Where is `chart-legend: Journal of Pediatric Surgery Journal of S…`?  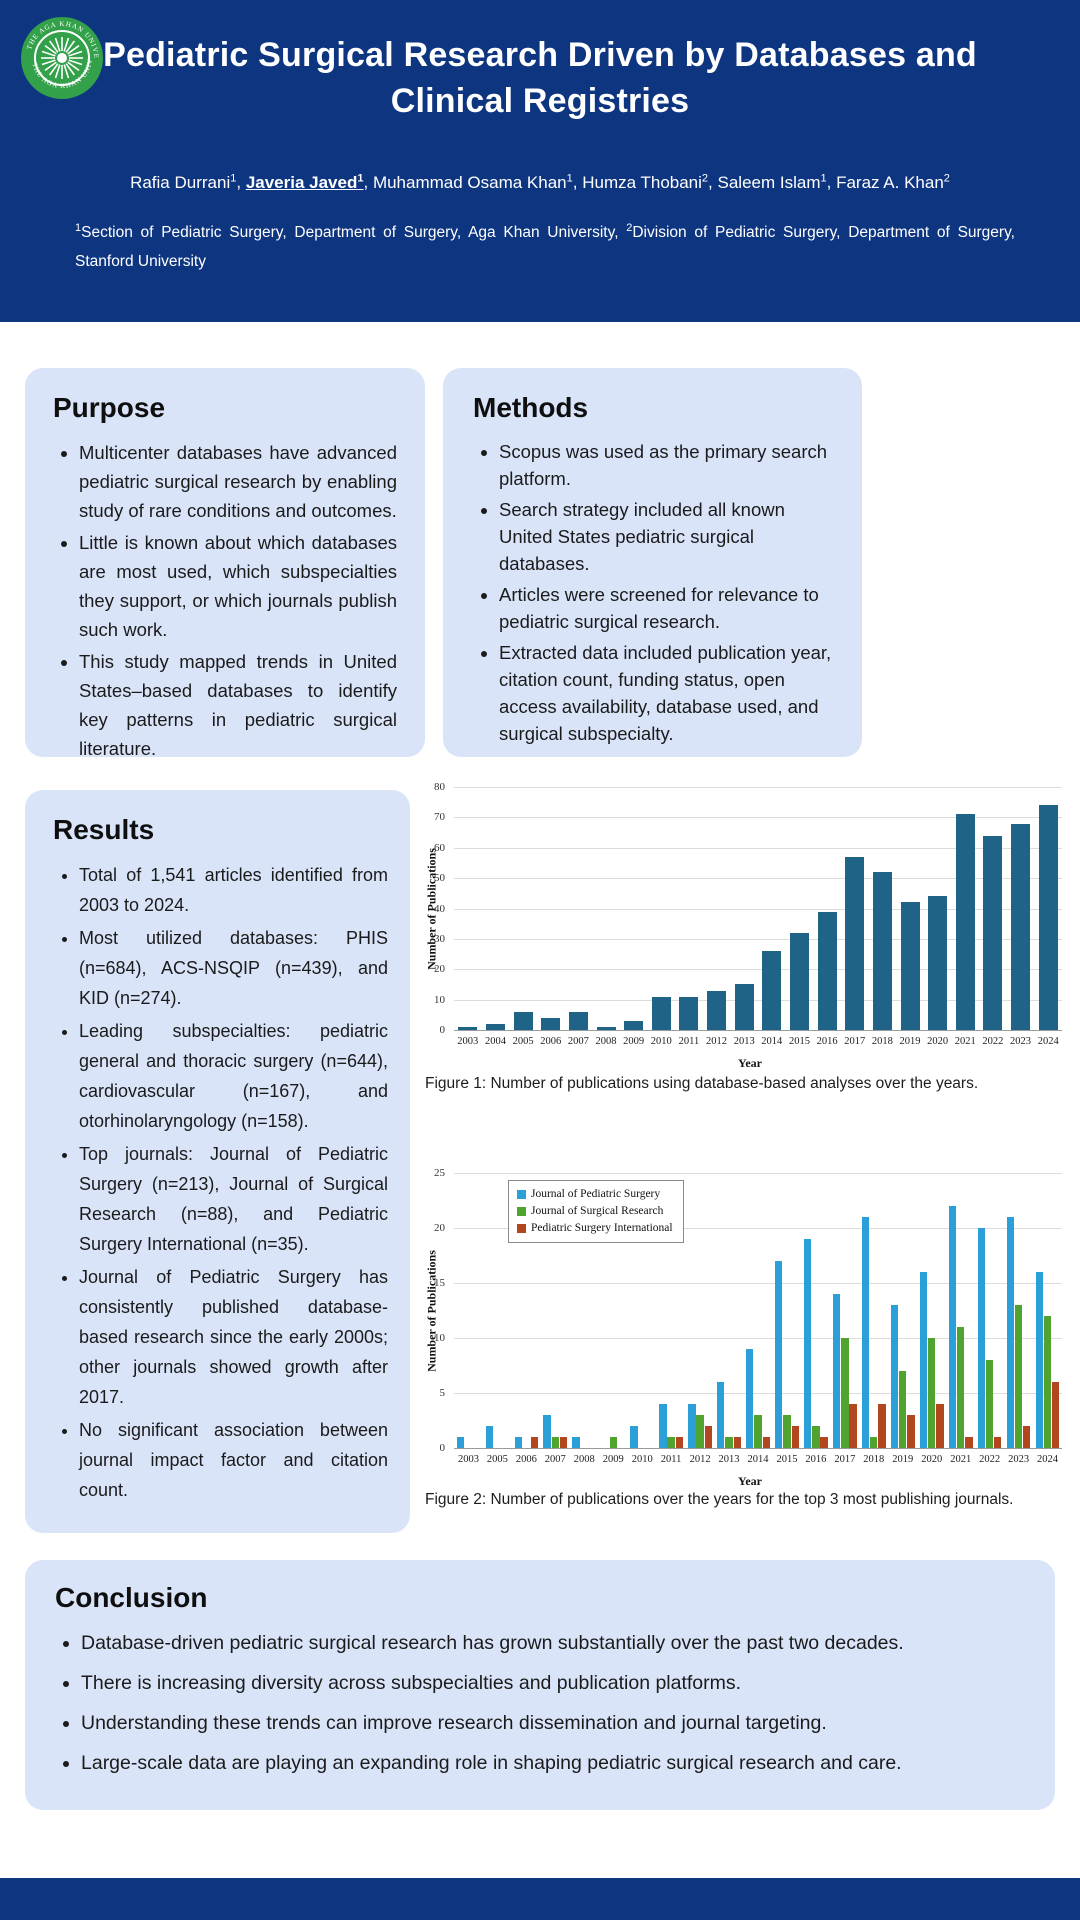
chart-legend: Journal of Pediatric Surgery Journal of S… is located at coordinates (596, 1211).